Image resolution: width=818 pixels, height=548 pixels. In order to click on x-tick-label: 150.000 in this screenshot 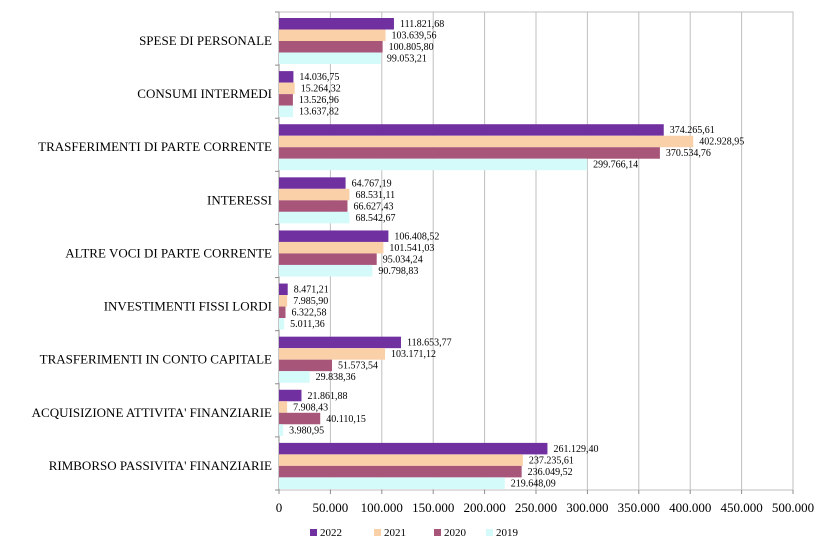, I will do `click(433, 507)`.